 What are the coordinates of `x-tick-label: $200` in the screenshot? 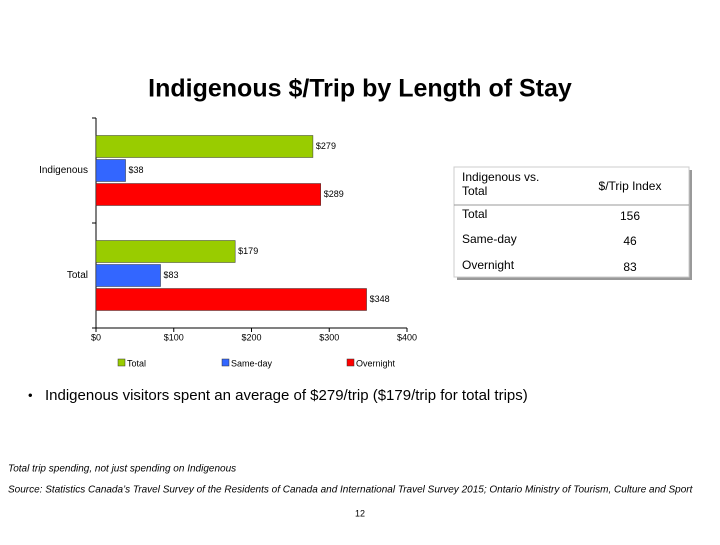 It's located at (251, 337).